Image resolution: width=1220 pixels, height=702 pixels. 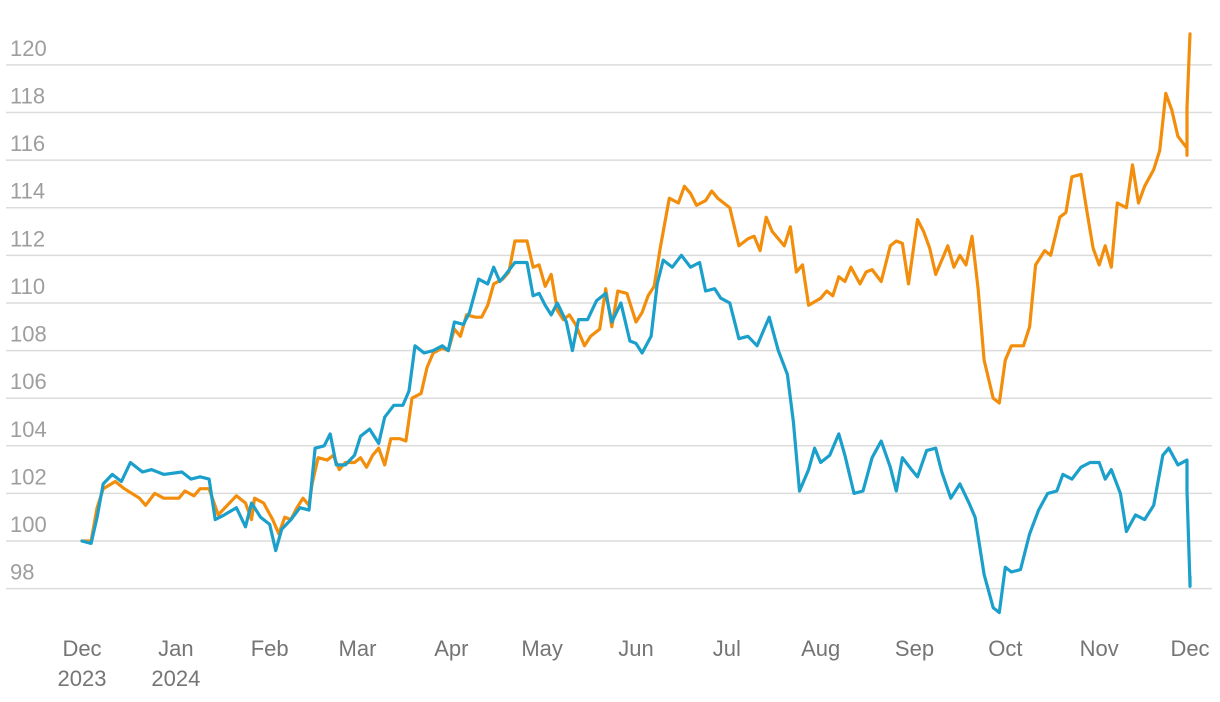 I want to click on y-tick-label: 104, so click(x=28, y=429).